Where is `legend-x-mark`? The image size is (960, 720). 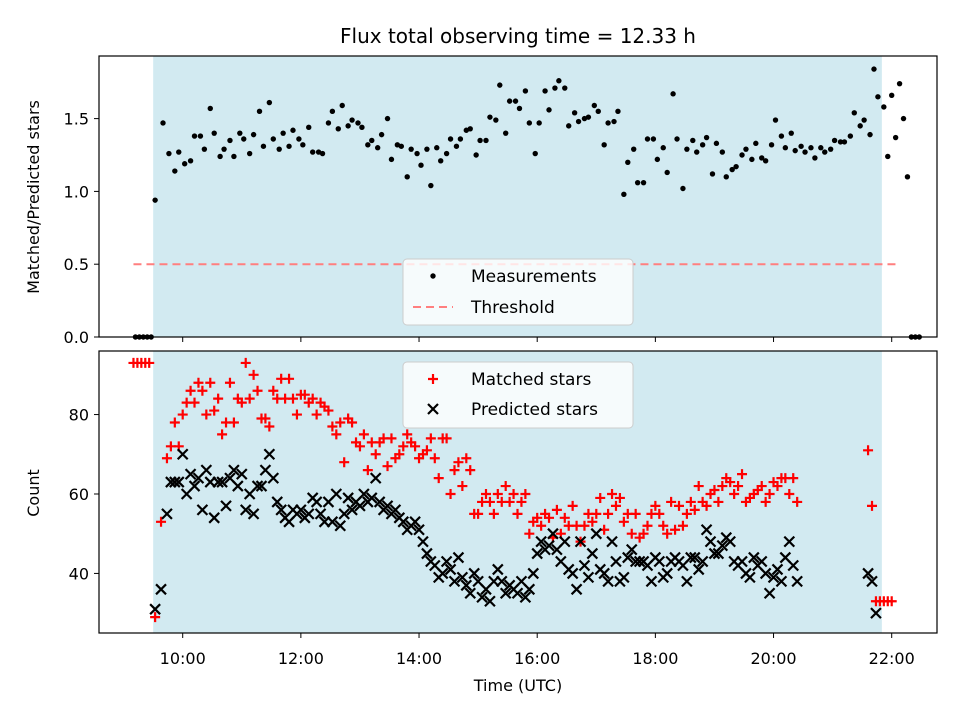
legend-x-mark is located at coordinates (433, 409).